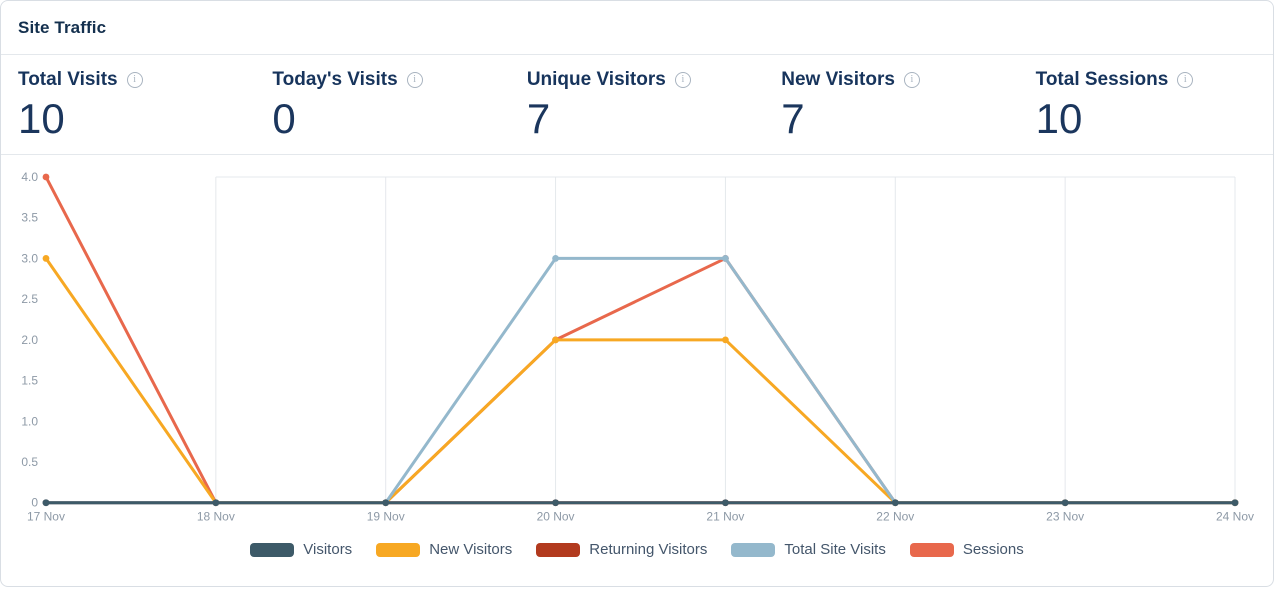 This screenshot has width=1280, height=592. Describe the element at coordinates (29, 381) in the screenshot. I see `svg-text: 1.5` at that location.